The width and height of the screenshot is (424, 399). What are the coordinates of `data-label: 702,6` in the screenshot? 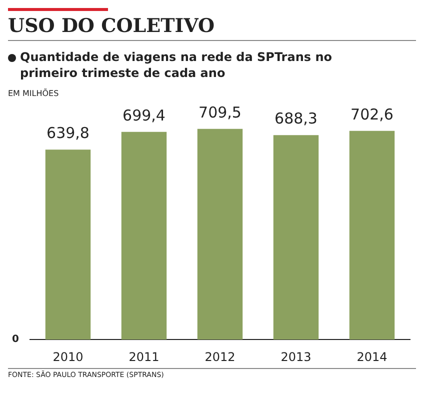 It's located at (372, 114).